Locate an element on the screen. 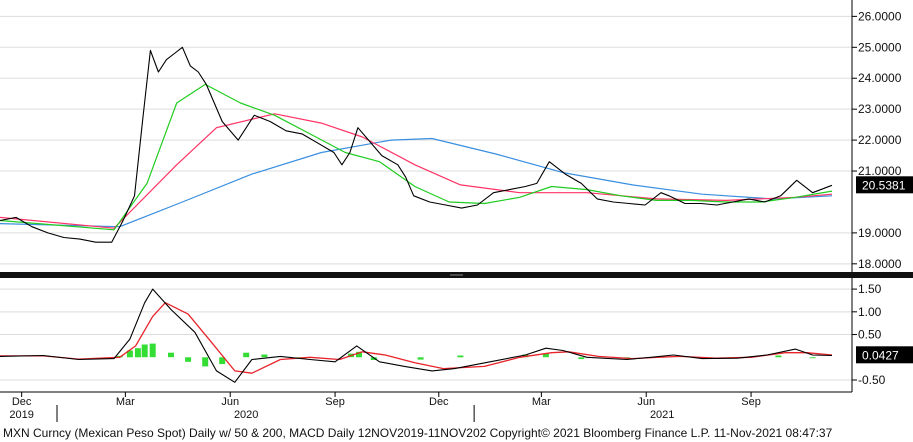 The width and height of the screenshot is (913, 442). price-last-badge-box is located at coordinates (884, 185).